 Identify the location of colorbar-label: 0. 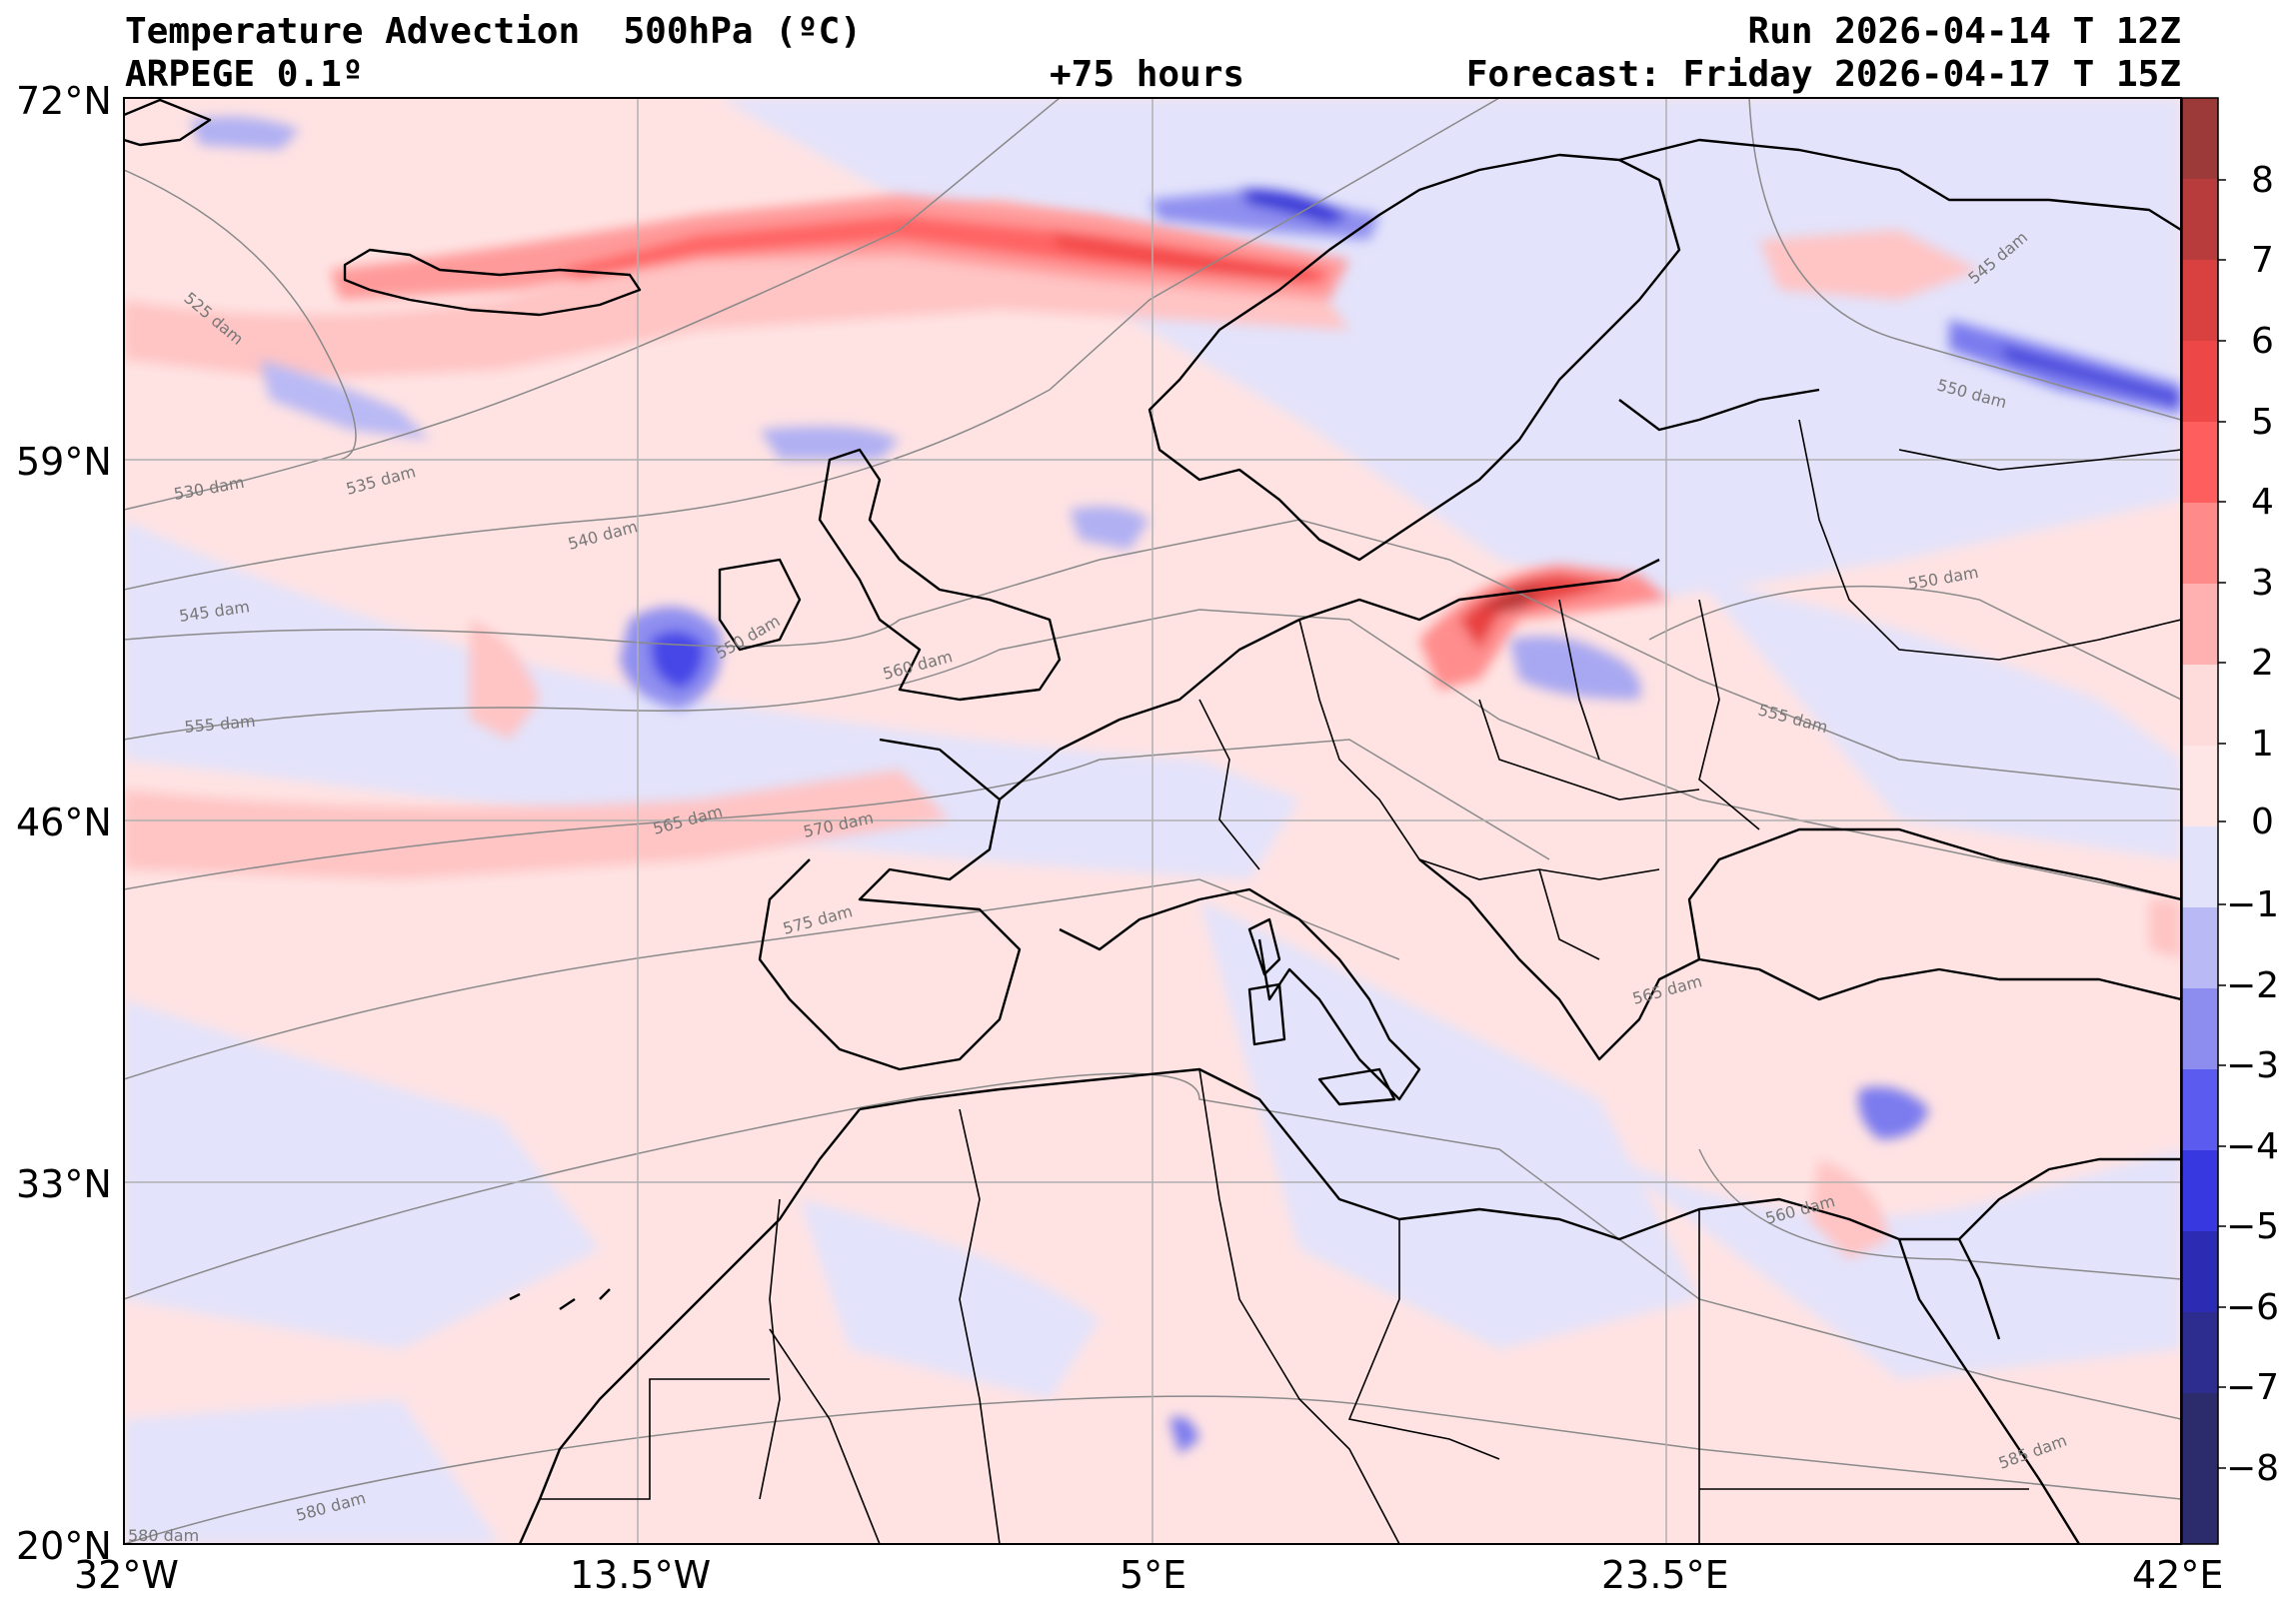
(2263, 822).